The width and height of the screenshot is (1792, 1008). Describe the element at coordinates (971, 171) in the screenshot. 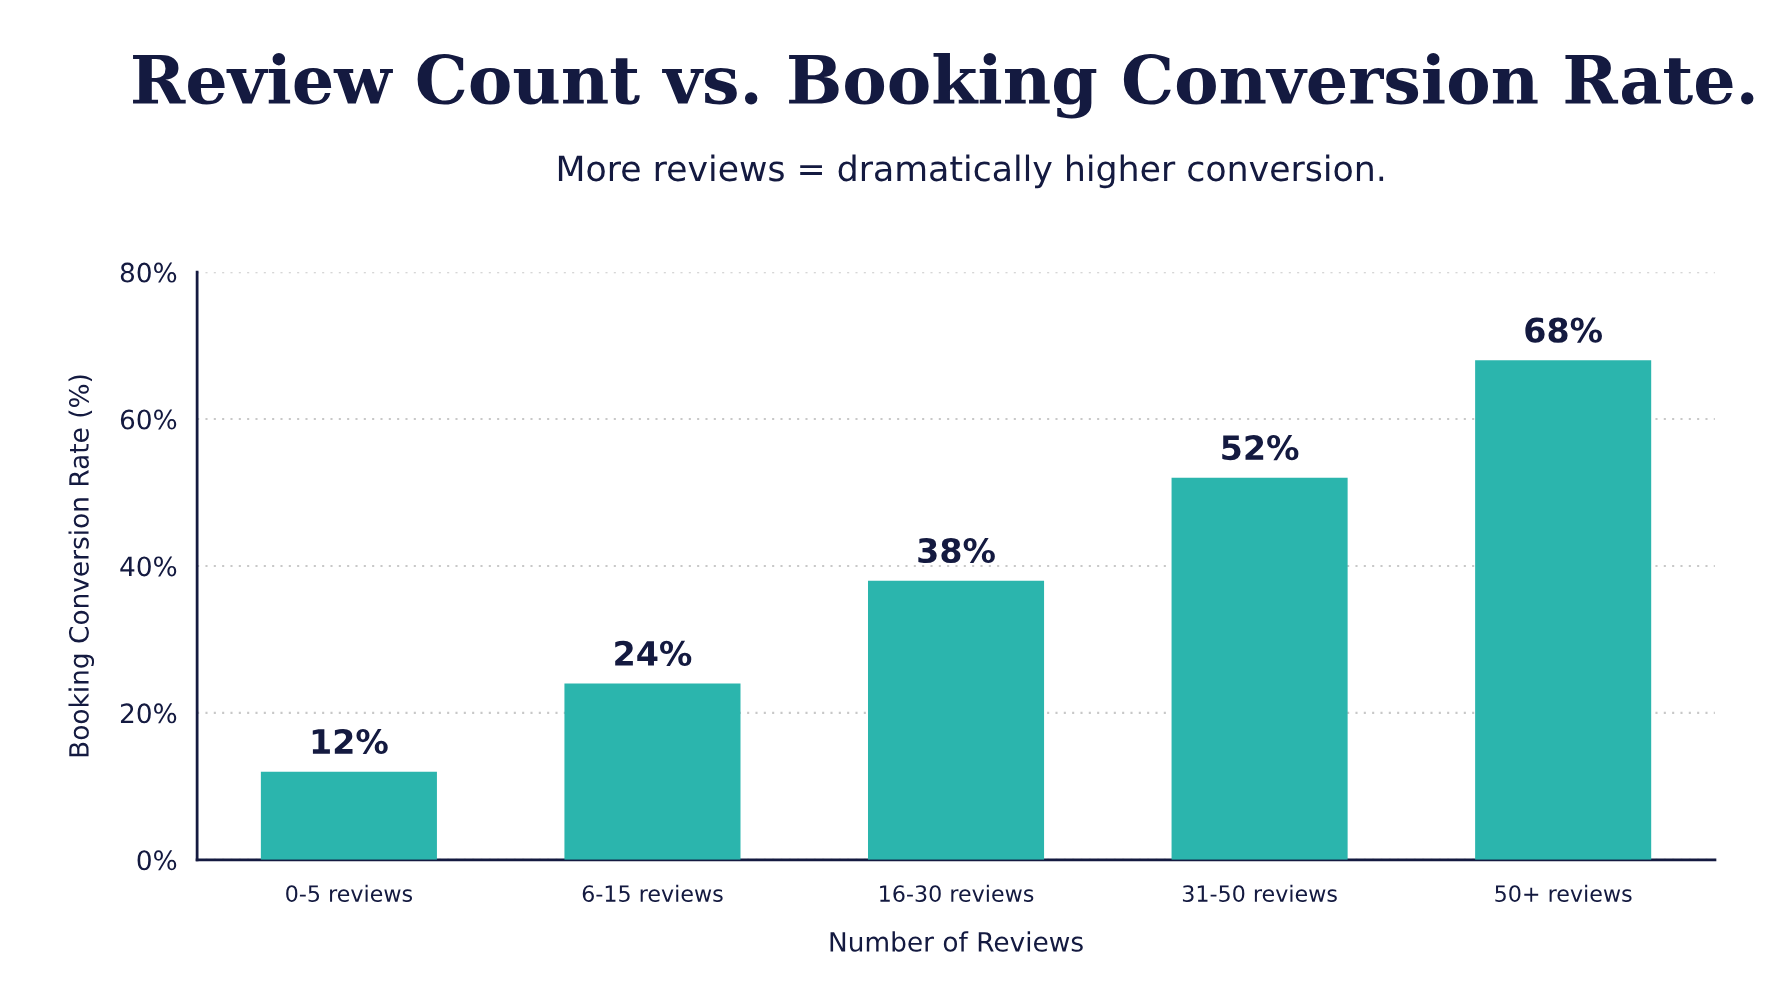

I see `chart-subtitle: More reviews = dramatically higher conversion.` at that location.